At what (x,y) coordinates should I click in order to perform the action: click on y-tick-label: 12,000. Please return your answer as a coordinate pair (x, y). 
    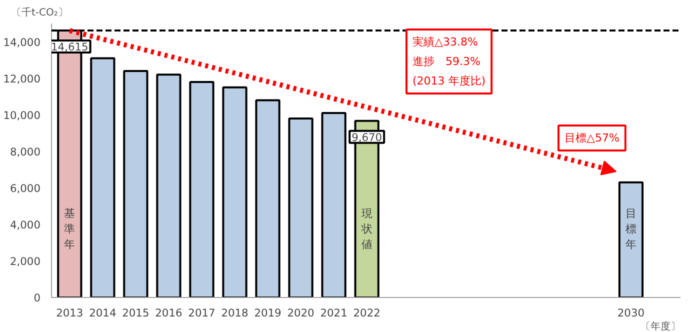
    Looking at the image, I should click on (22, 79).